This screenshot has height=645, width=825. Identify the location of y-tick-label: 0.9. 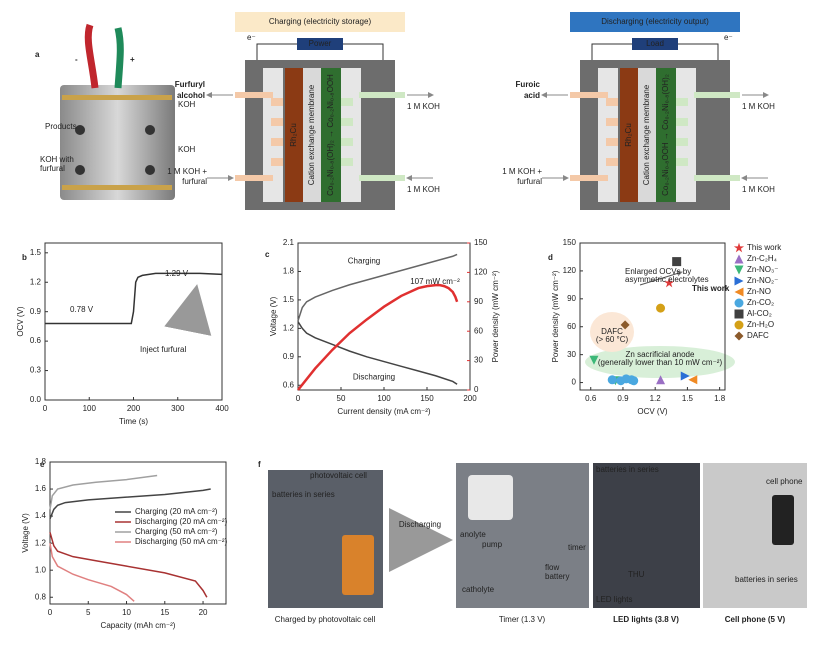
(289, 356).